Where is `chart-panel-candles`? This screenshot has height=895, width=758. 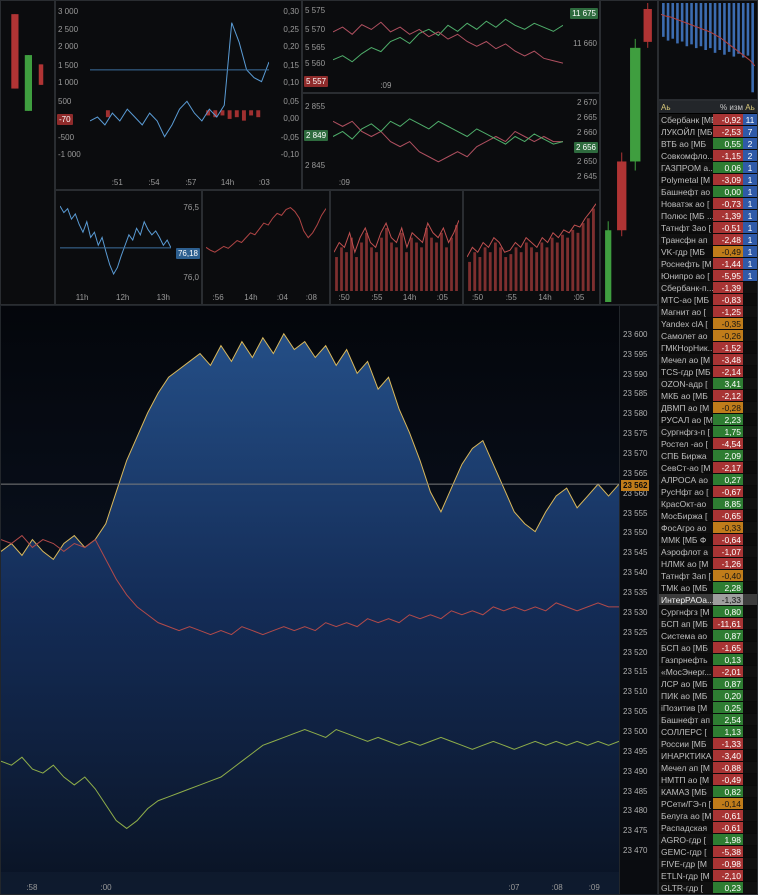 chart-panel-candles is located at coordinates (629, 152).